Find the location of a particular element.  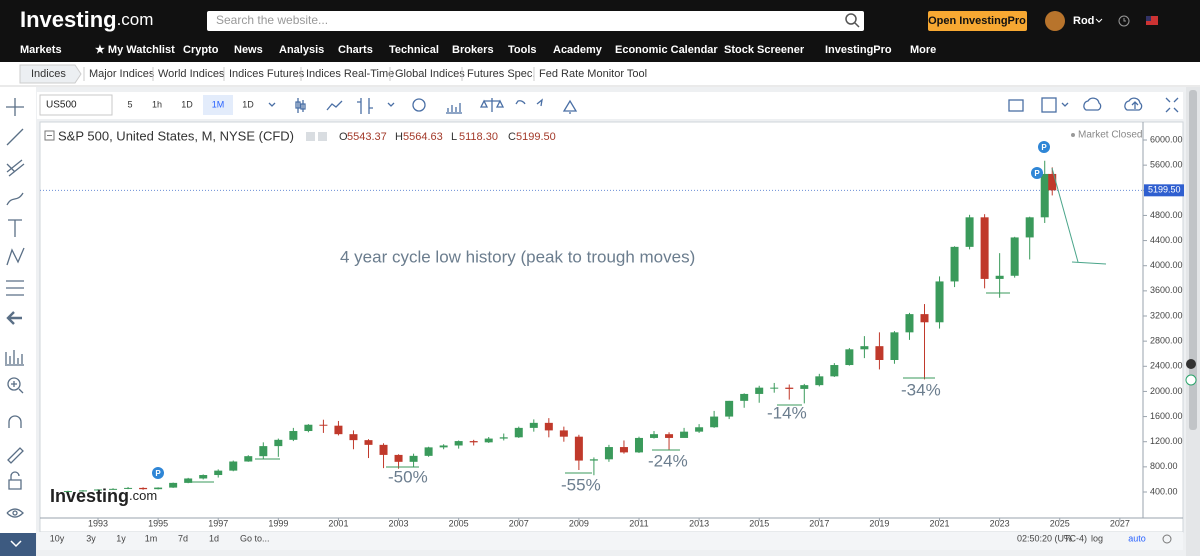

indicators is located at coordinates (454, 108).